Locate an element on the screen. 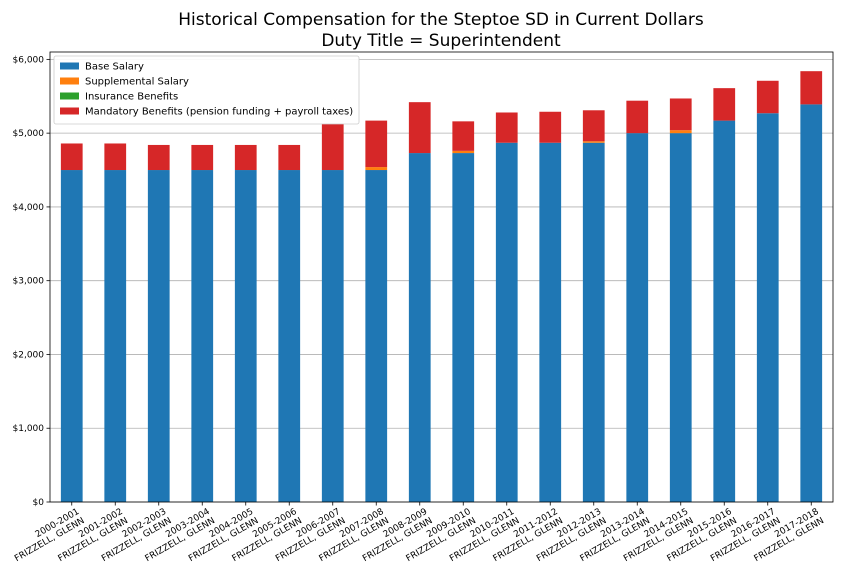 This screenshot has height=576, width=864. y-tick-label: $4,000 is located at coordinates (29, 208).